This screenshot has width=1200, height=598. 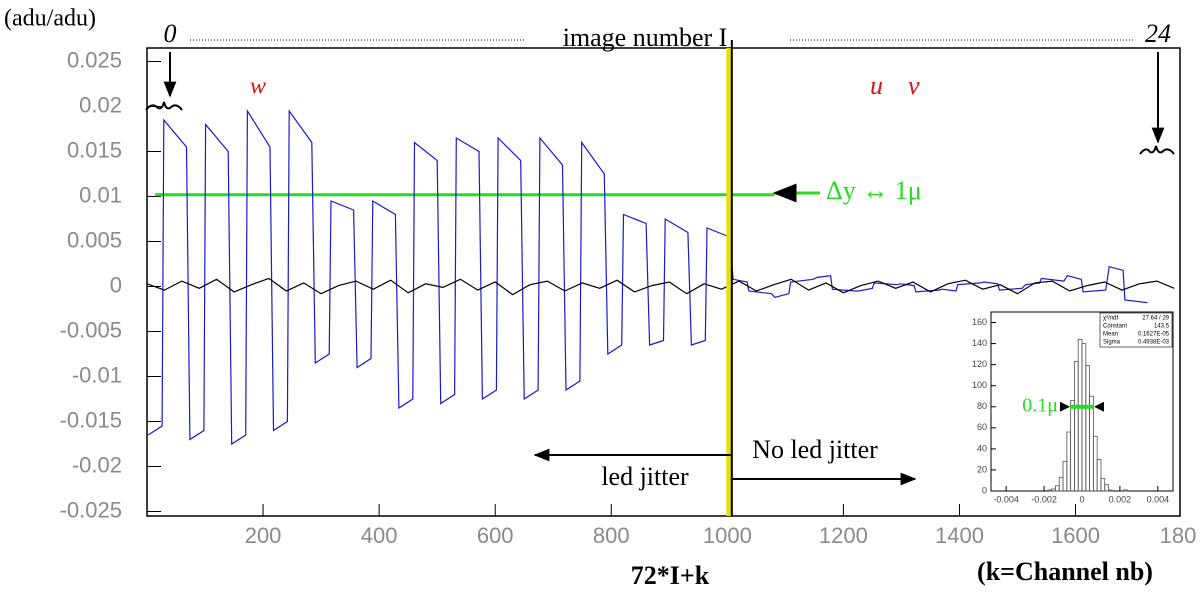 I want to click on inset-y-tick-label: 80, so click(x=982, y=406).